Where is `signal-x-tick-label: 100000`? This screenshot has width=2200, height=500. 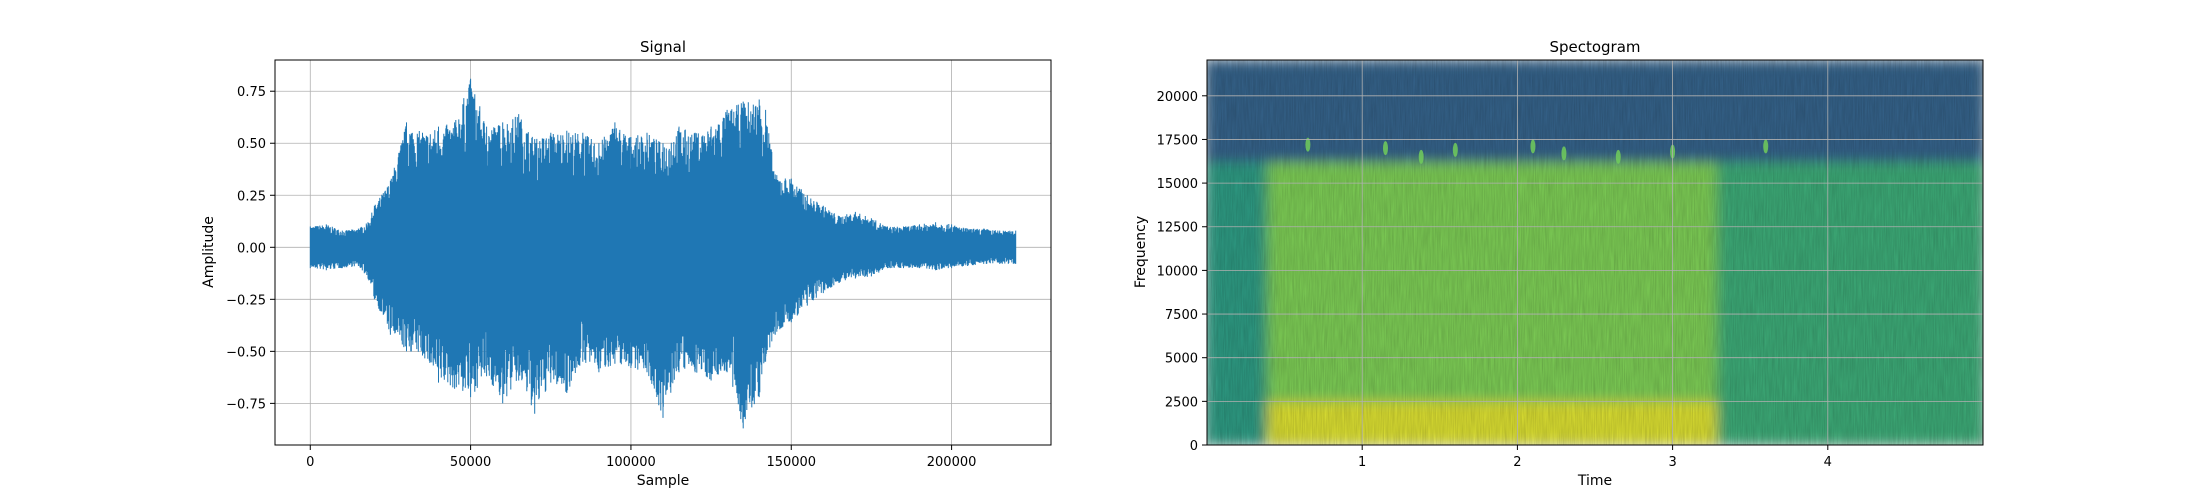 signal-x-tick-label: 100000 is located at coordinates (631, 462).